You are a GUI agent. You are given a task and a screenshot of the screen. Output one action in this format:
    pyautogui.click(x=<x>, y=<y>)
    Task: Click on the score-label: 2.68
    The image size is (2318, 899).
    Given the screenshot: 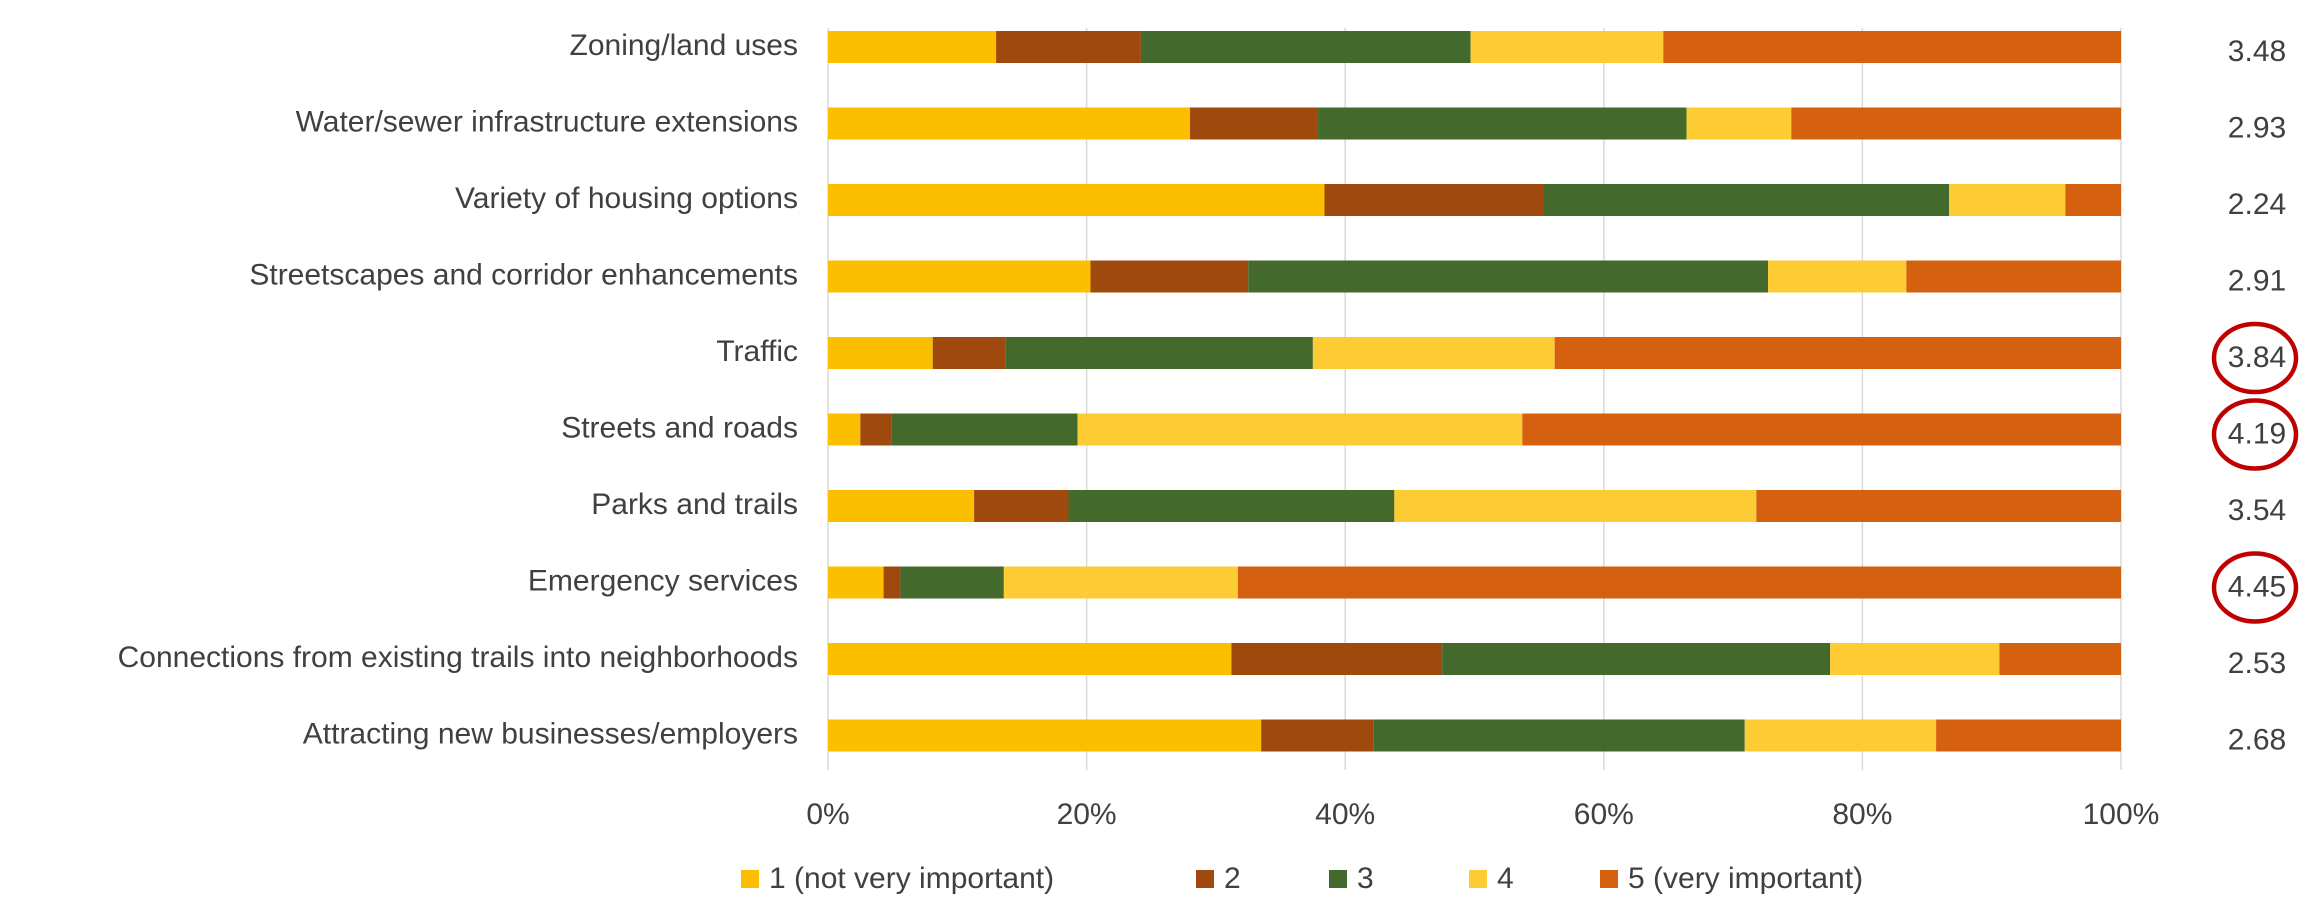 What is the action you would take?
    pyautogui.click(x=2257, y=739)
    